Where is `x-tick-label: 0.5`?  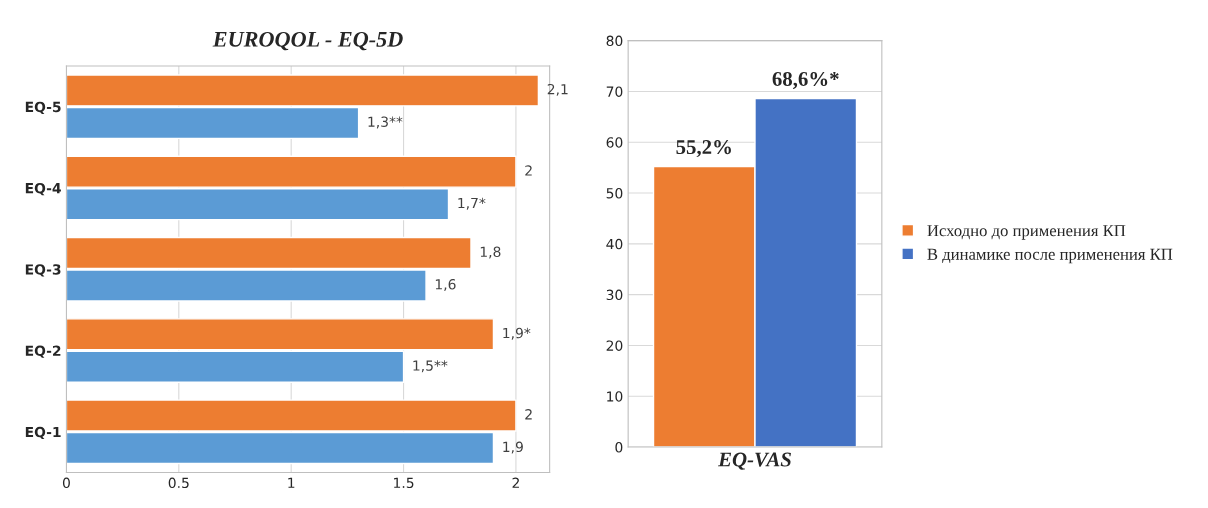 x-tick-label: 0.5 is located at coordinates (178, 483).